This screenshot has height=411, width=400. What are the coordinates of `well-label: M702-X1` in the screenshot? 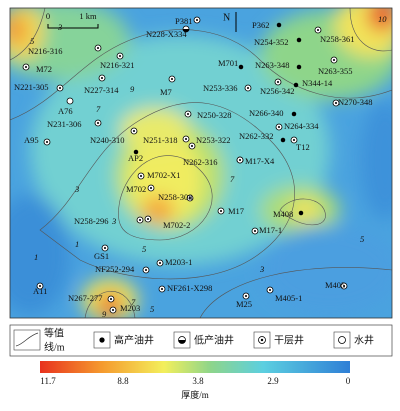 It's located at (164, 175).